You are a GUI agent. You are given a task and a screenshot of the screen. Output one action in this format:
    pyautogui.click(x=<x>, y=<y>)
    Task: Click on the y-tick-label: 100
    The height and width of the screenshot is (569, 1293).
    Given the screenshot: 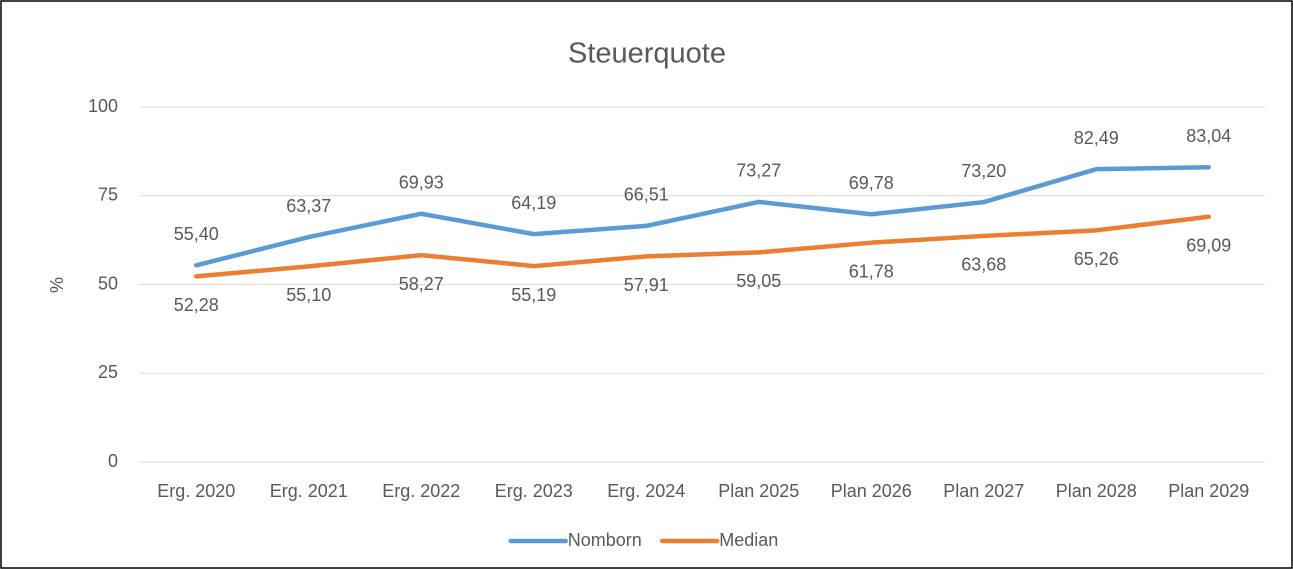 What is the action you would take?
    pyautogui.click(x=103, y=106)
    